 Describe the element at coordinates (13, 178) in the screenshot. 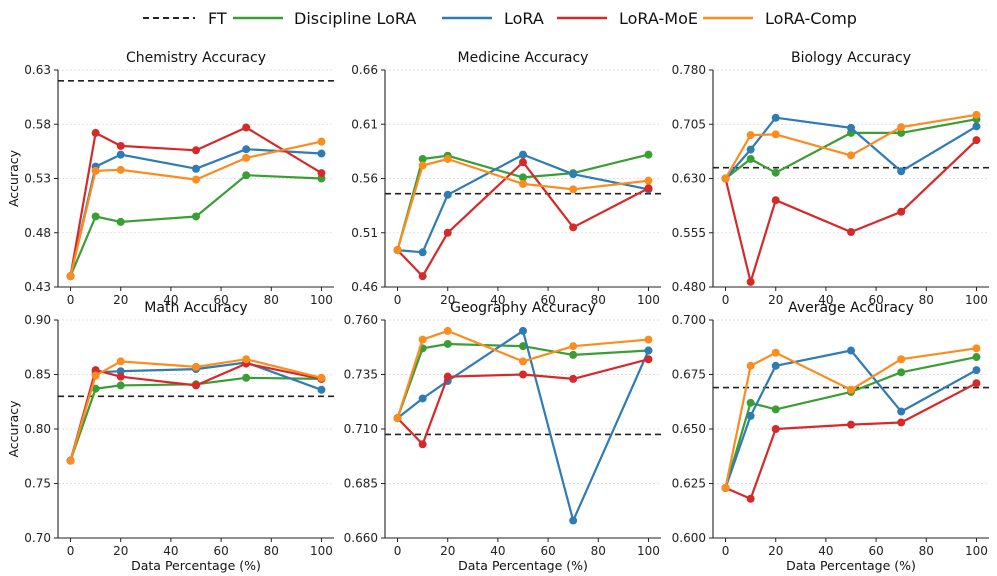

I see `y-axis-label: Accuracy` at that location.